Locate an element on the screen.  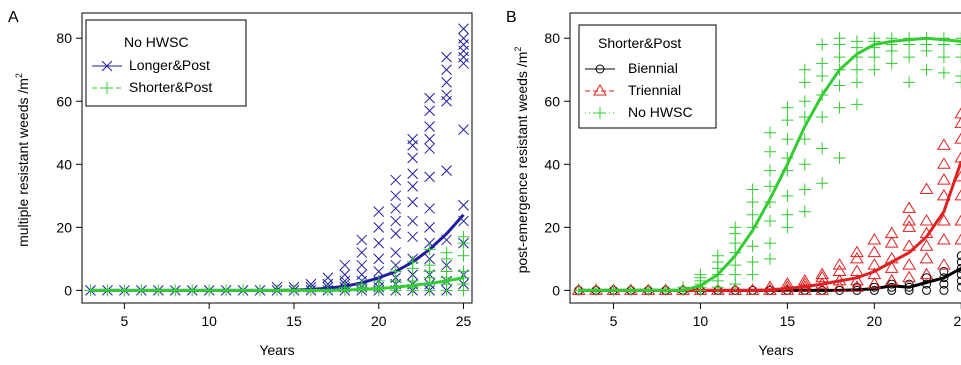
y-tick-label-b-60: 60 is located at coordinates (552, 101).